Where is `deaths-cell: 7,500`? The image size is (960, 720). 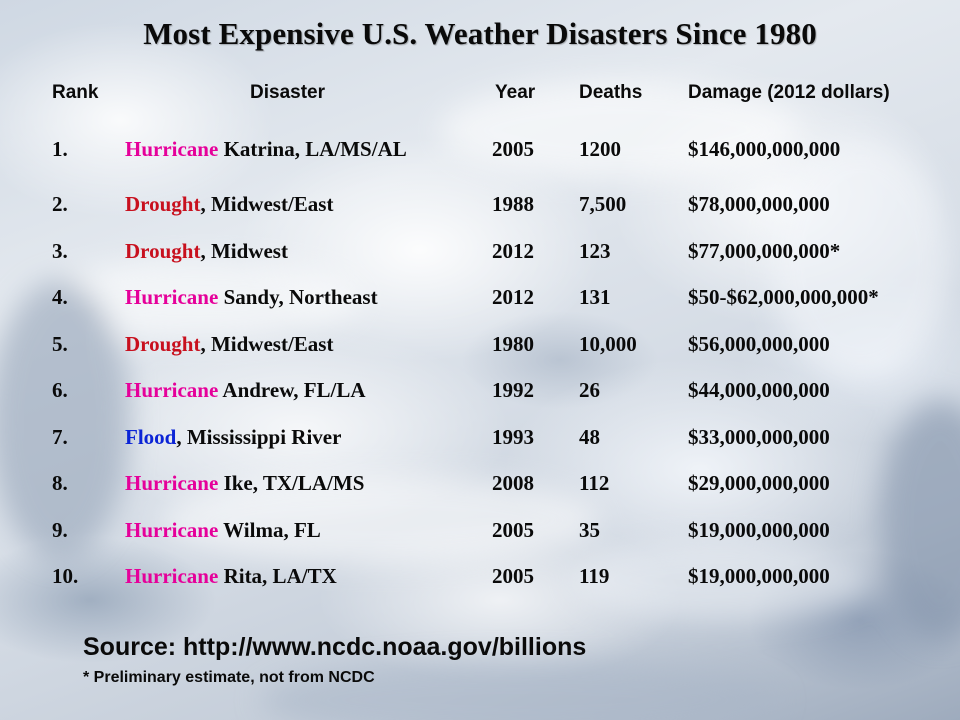 deaths-cell: 7,500 is located at coordinates (603, 204).